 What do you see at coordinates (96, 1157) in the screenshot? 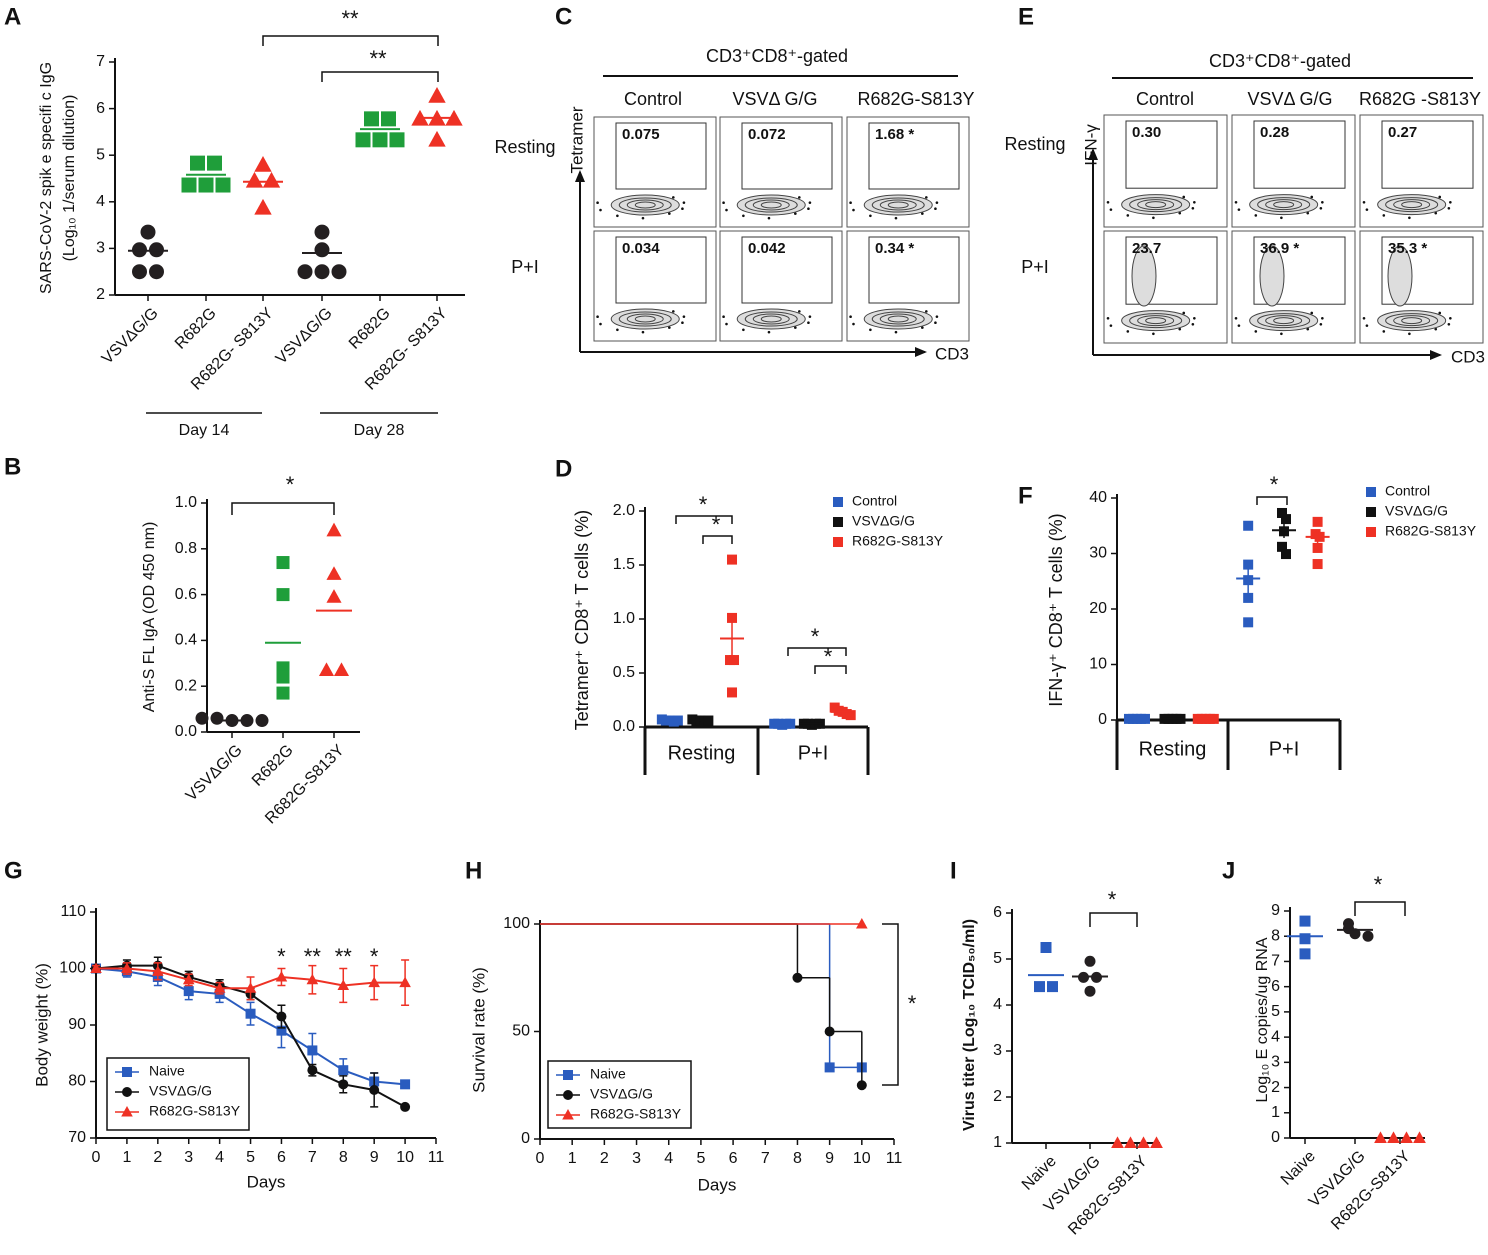
I see `x-tick-label: 0` at bounding box center [96, 1157].